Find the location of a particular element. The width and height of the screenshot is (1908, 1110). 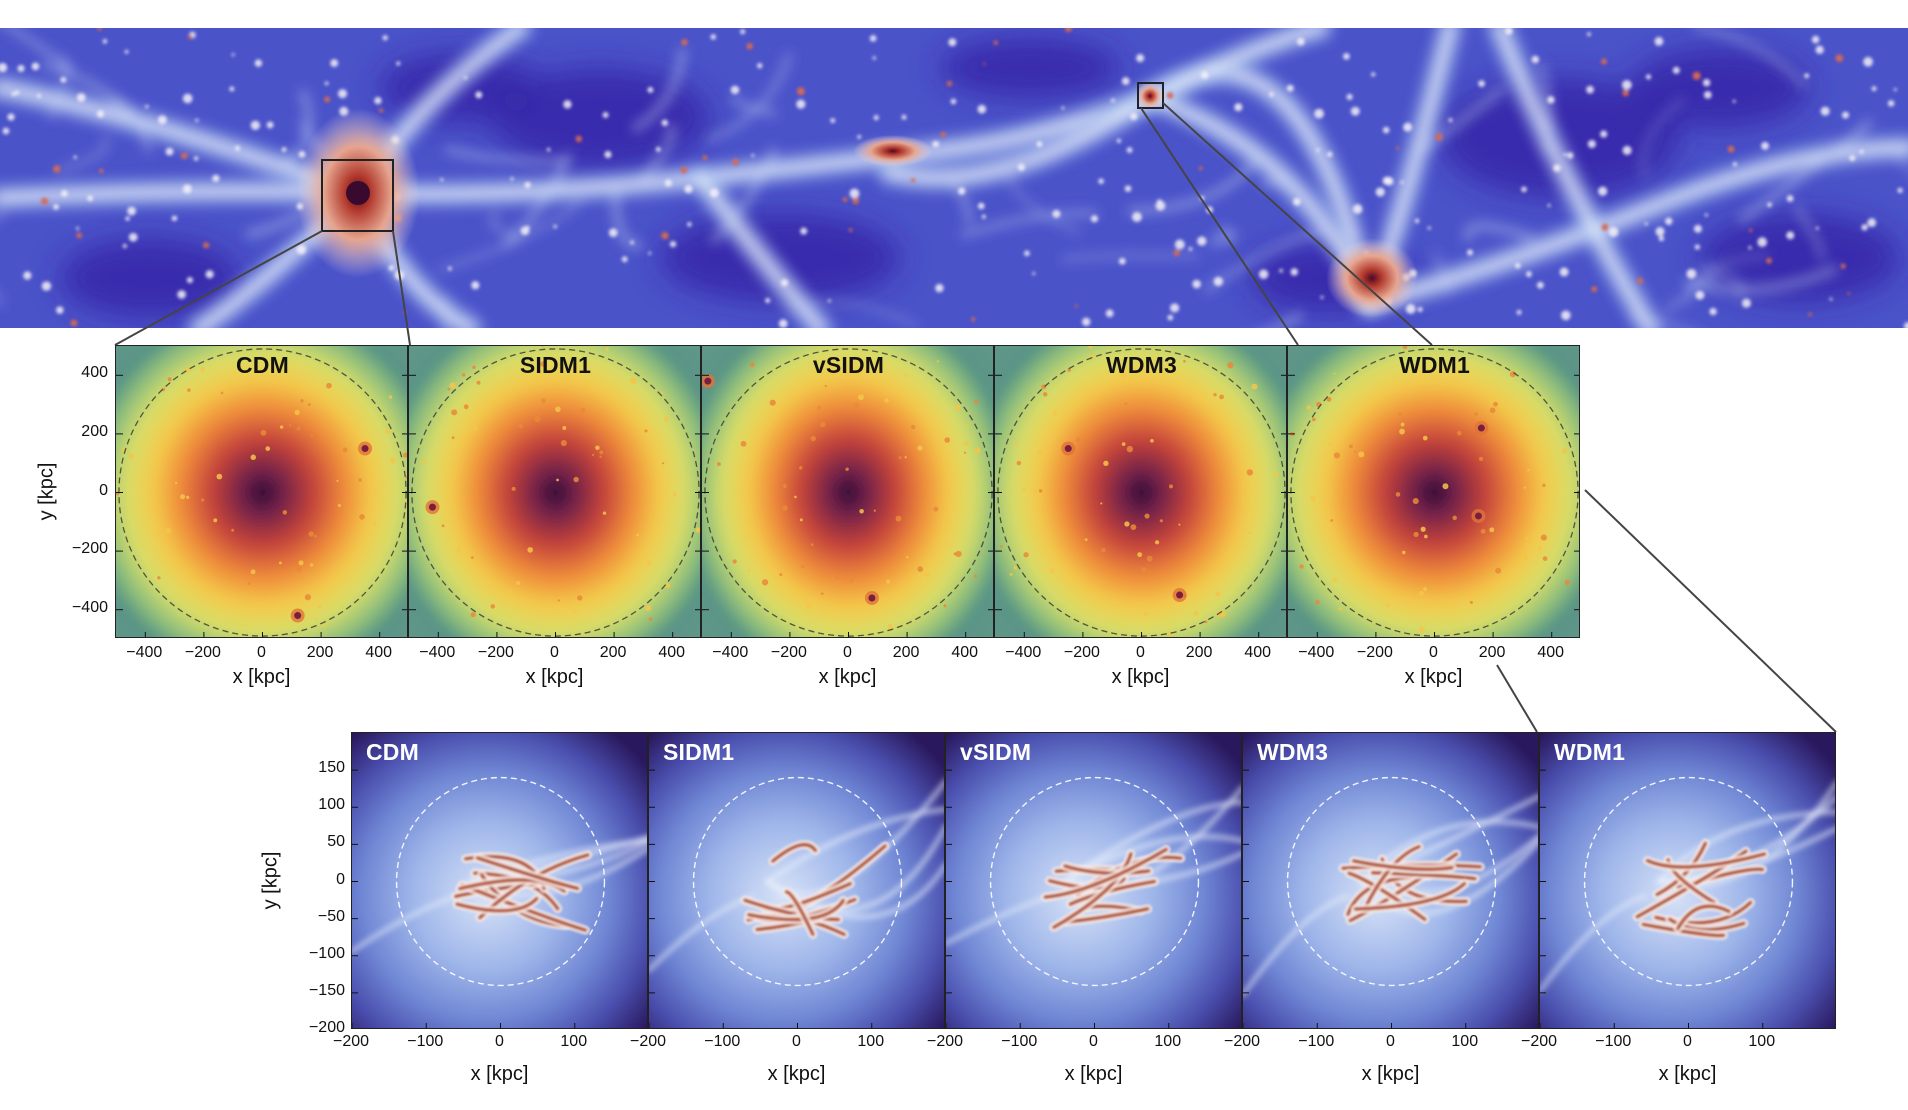

gas-ytick-label: −100 is located at coordinates (326, 953).